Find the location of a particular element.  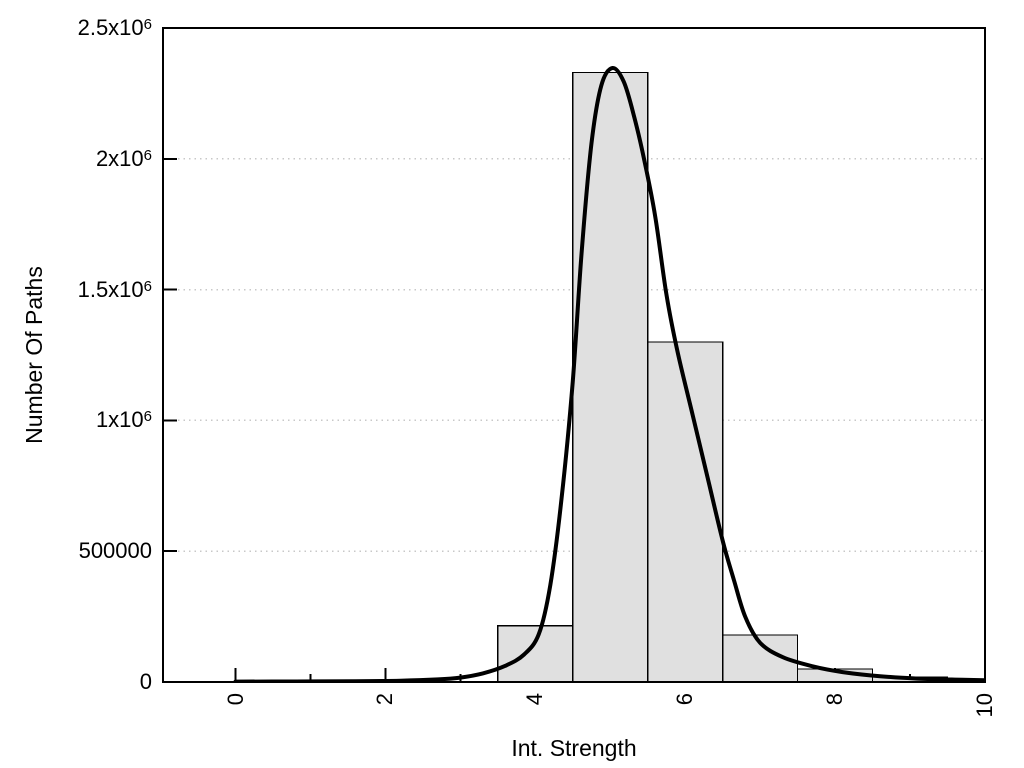

y-tick-label: 1x10⁶ is located at coordinates (123, 420).